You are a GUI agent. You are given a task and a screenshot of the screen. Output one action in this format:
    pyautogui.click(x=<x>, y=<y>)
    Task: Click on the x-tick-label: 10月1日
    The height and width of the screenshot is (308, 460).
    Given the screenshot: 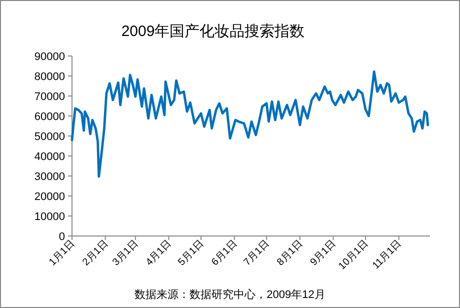 What is the action you would take?
    pyautogui.click(x=353, y=255)
    